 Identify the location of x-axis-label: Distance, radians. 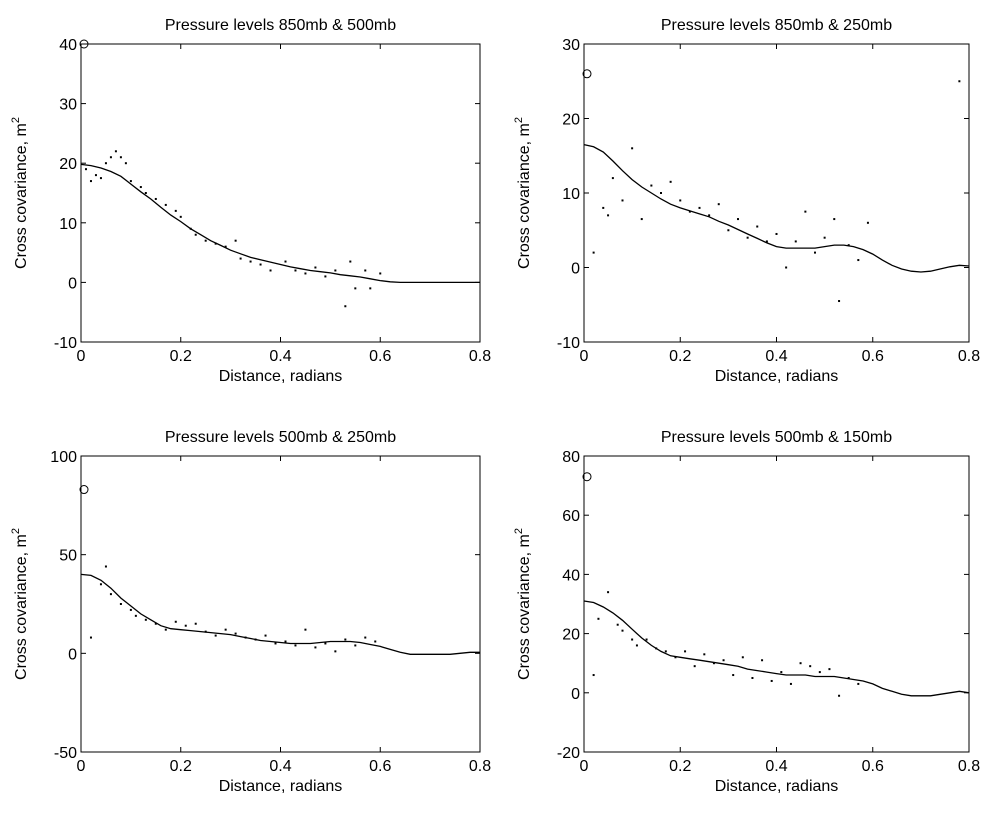
(281, 786).